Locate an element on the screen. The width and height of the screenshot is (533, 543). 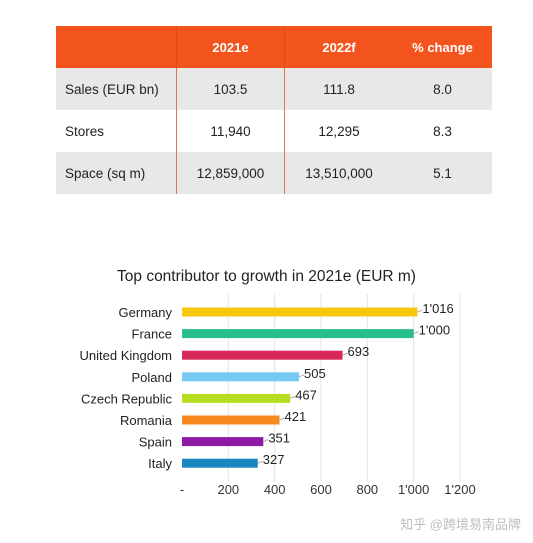
table-cell: 12,295 is located at coordinates (338, 131).